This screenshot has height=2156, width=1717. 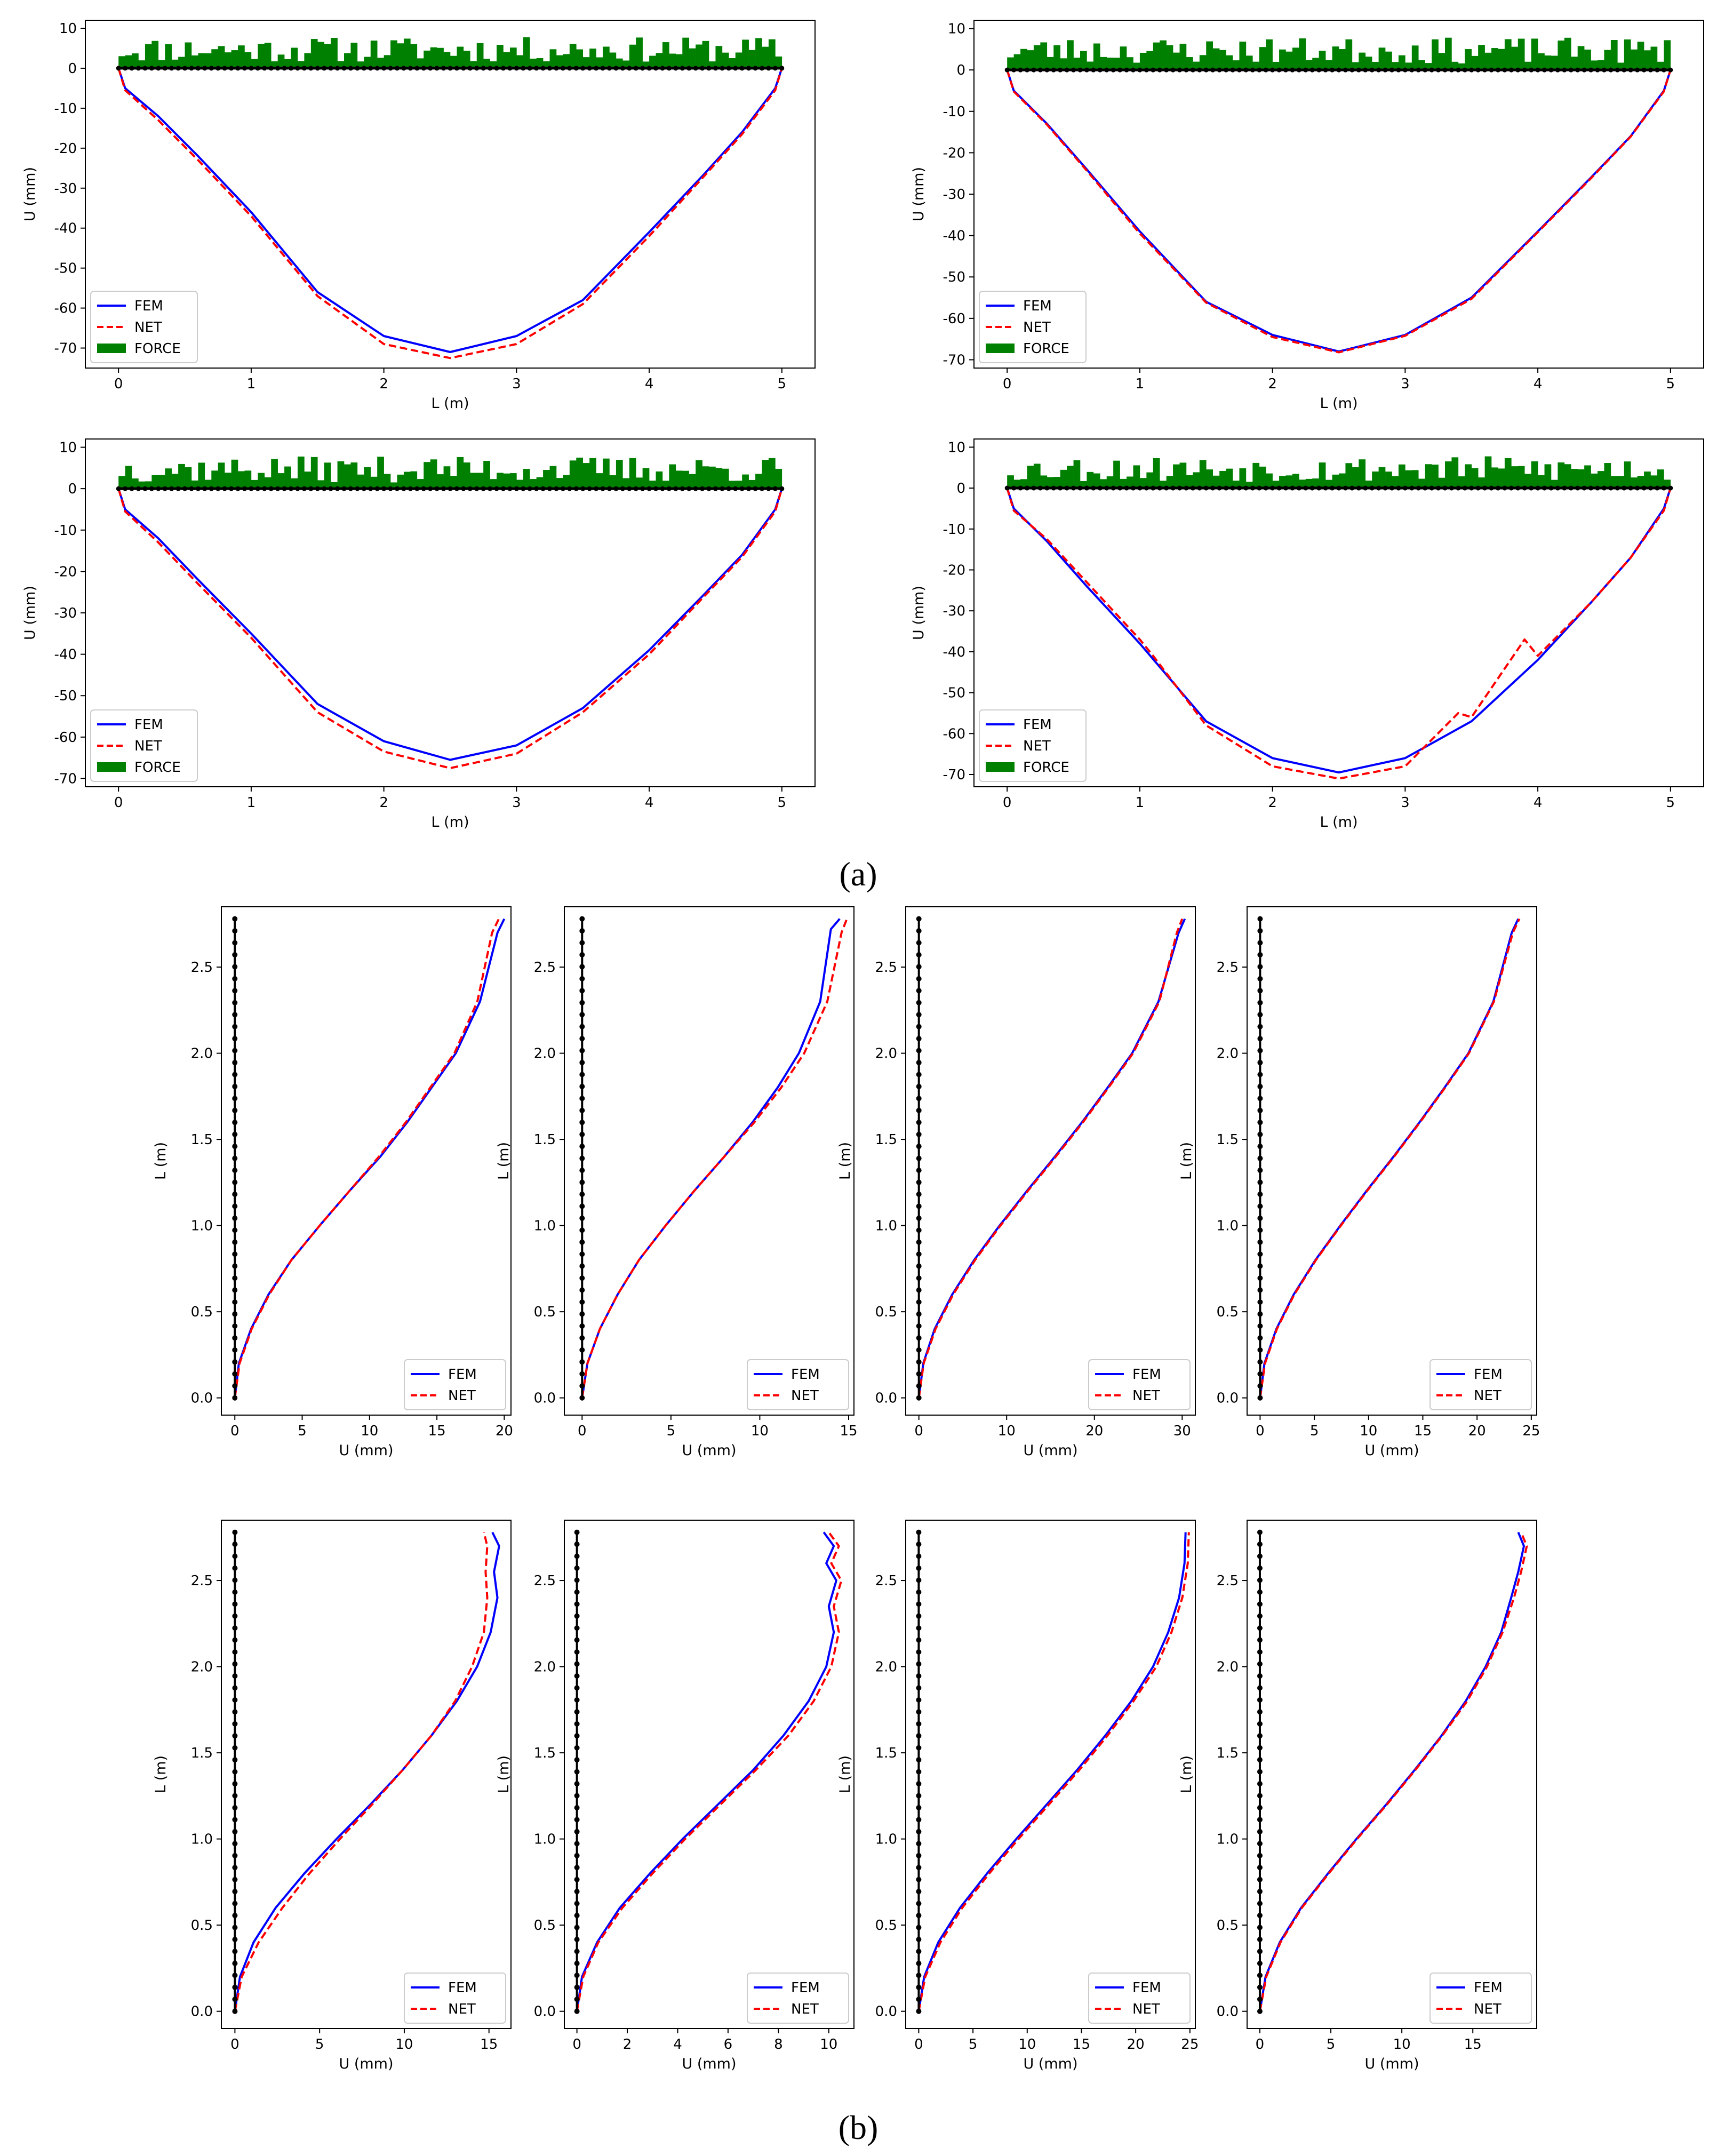 I want to click on series-line-fem, so click(x=1392, y=1771).